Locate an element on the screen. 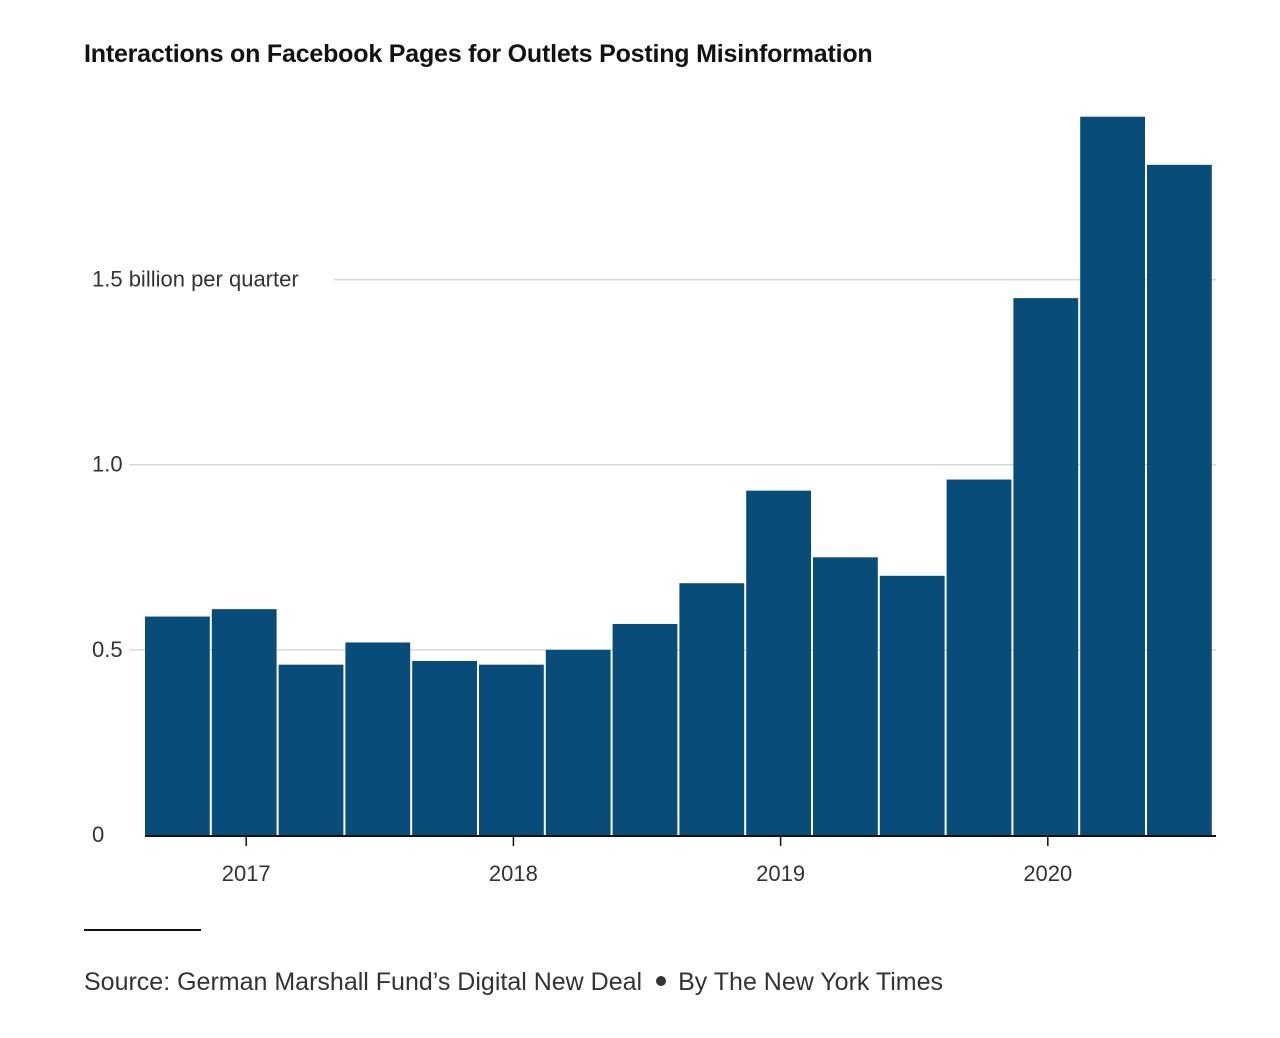 The image size is (1280, 1038). y-tick-label: 1.0 is located at coordinates (107, 464).